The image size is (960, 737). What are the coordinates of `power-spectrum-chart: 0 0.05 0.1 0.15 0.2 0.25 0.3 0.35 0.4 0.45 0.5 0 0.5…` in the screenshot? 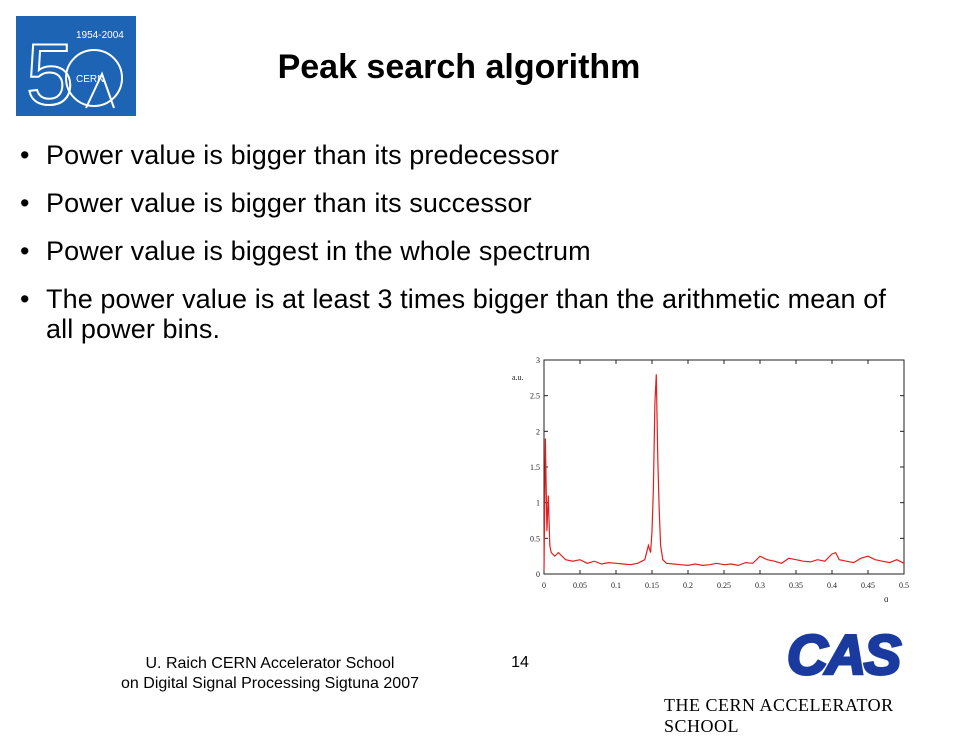 It's located at (714, 477).